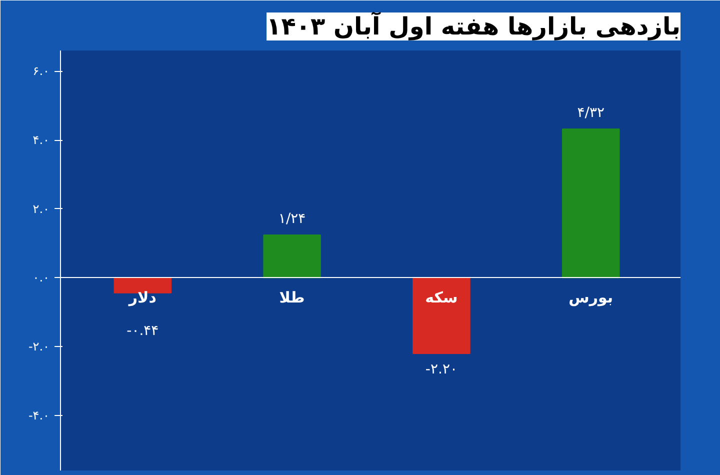  What do you see at coordinates (591, 297) in the screenshot?
I see `x-tick-label: بورس` at bounding box center [591, 297].